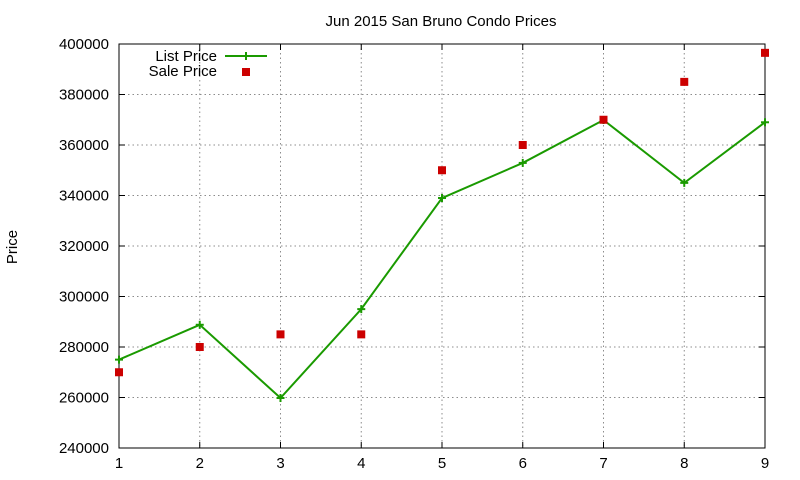 Image resolution: width=800 pixels, height=480 pixels. What do you see at coordinates (84, 246) in the screenshot?
I see `y-tick-label: 320000` at bounding box center [84, 246].